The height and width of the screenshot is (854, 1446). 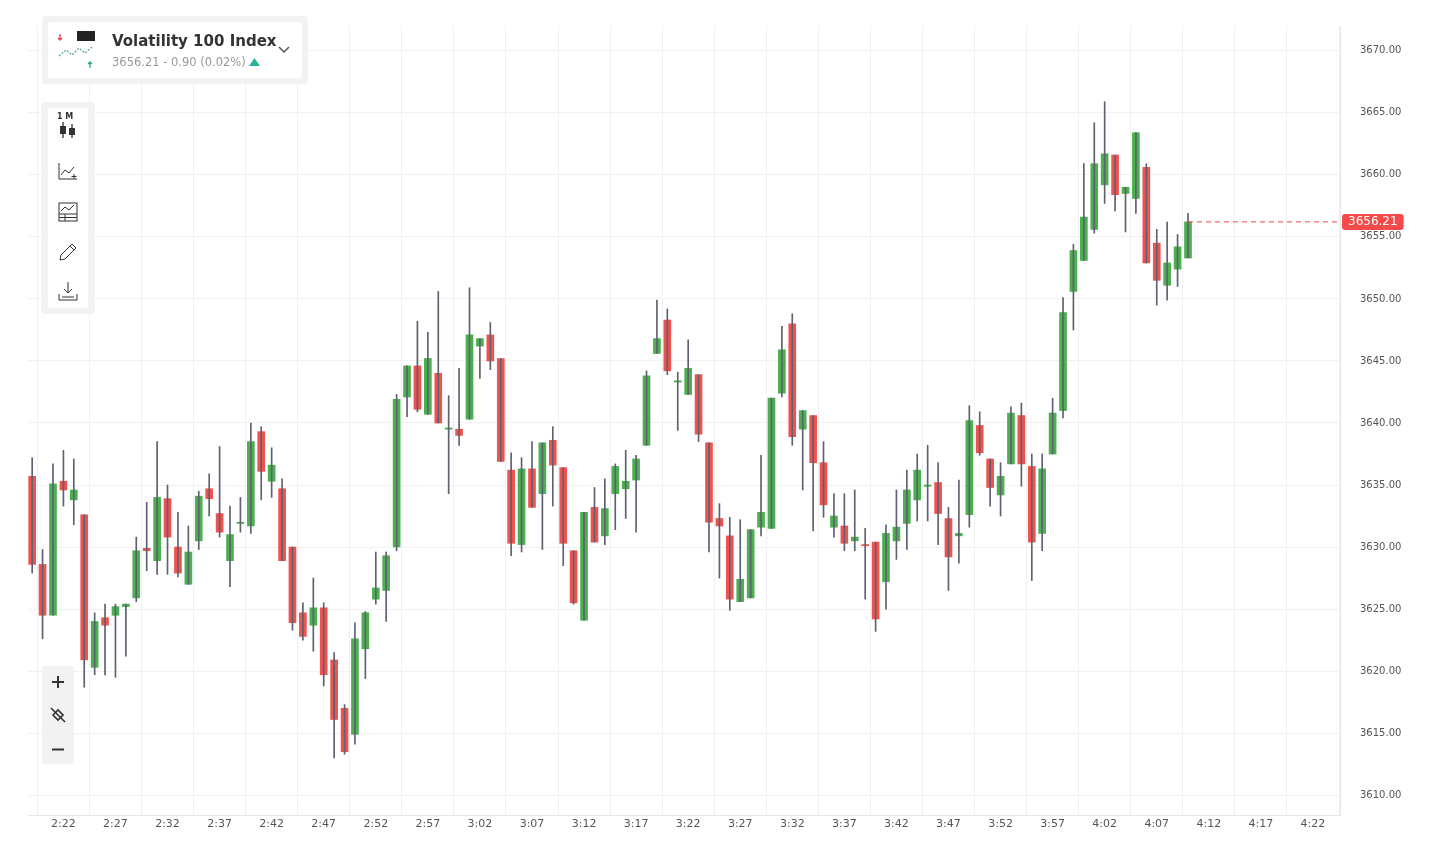 What do you see at coordinates (1373, 221) in the screenshot?
I see `ref-line-label: 3656.21` at bounding box center [1373, 221].